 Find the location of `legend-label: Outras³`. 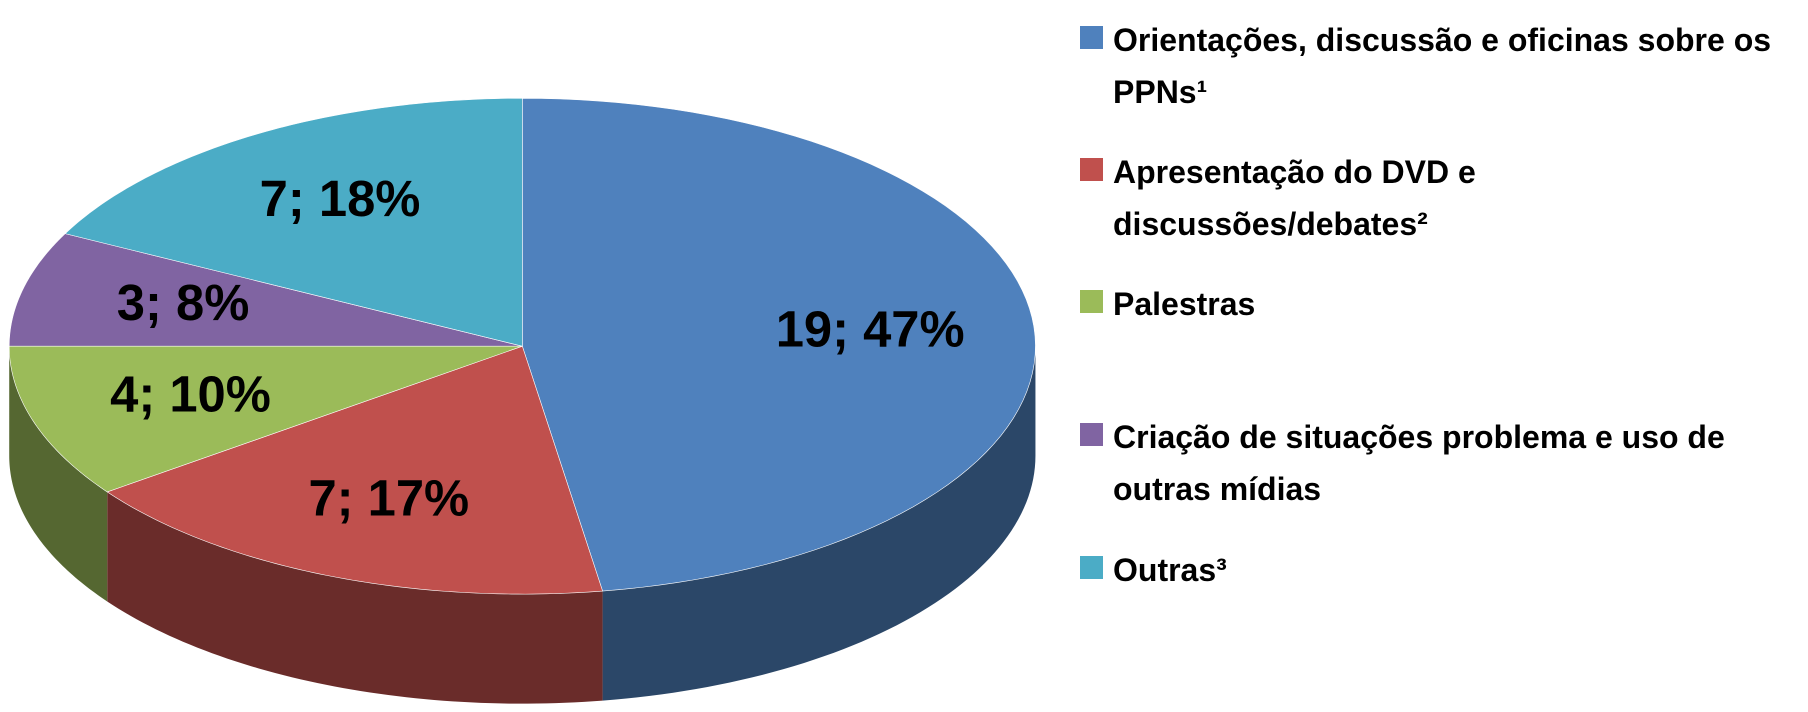

legend-label: Outras³ is located at coordinates (1170, 570).